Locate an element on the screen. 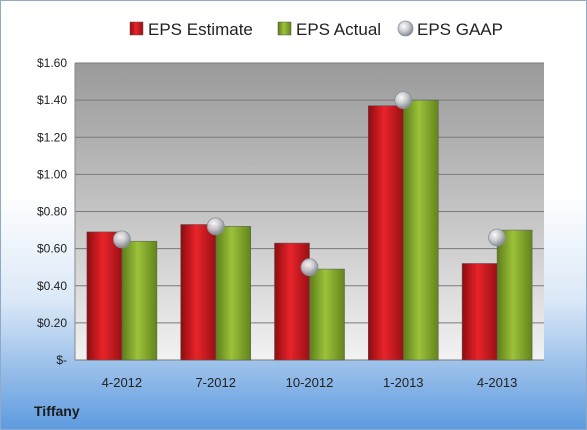 The height and width of the screenshot is (430, 587). x-tick-label: 7-2012 is located at coordinates (215, 382).